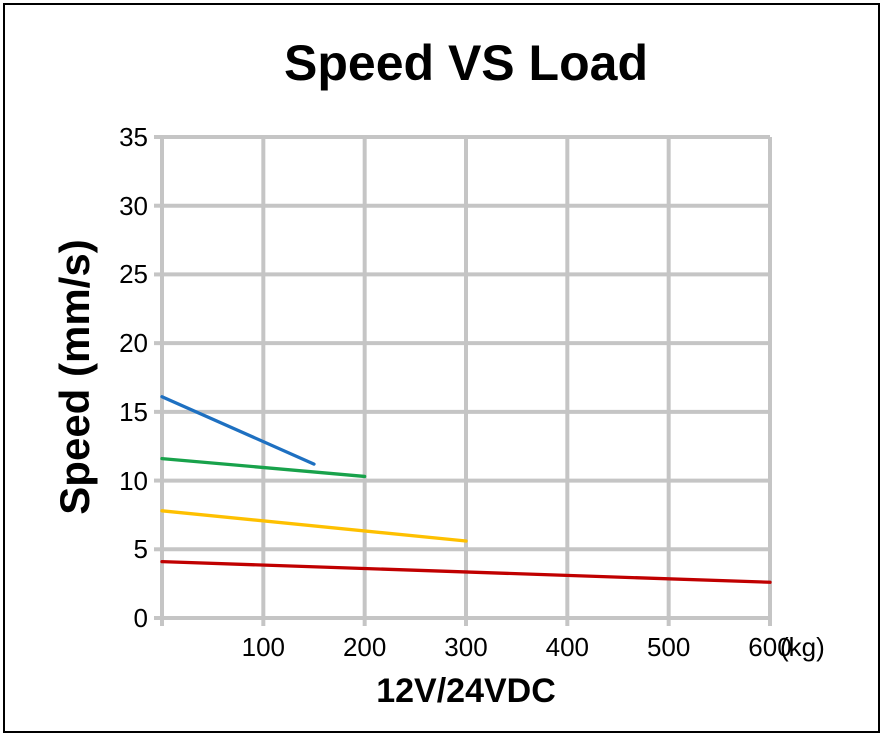 The image size is (883, 736). What do you see at coordinates (466, 63) in the screenshot?
I see `chart-title: Speed VS Load` at bounding box center [466, 63].